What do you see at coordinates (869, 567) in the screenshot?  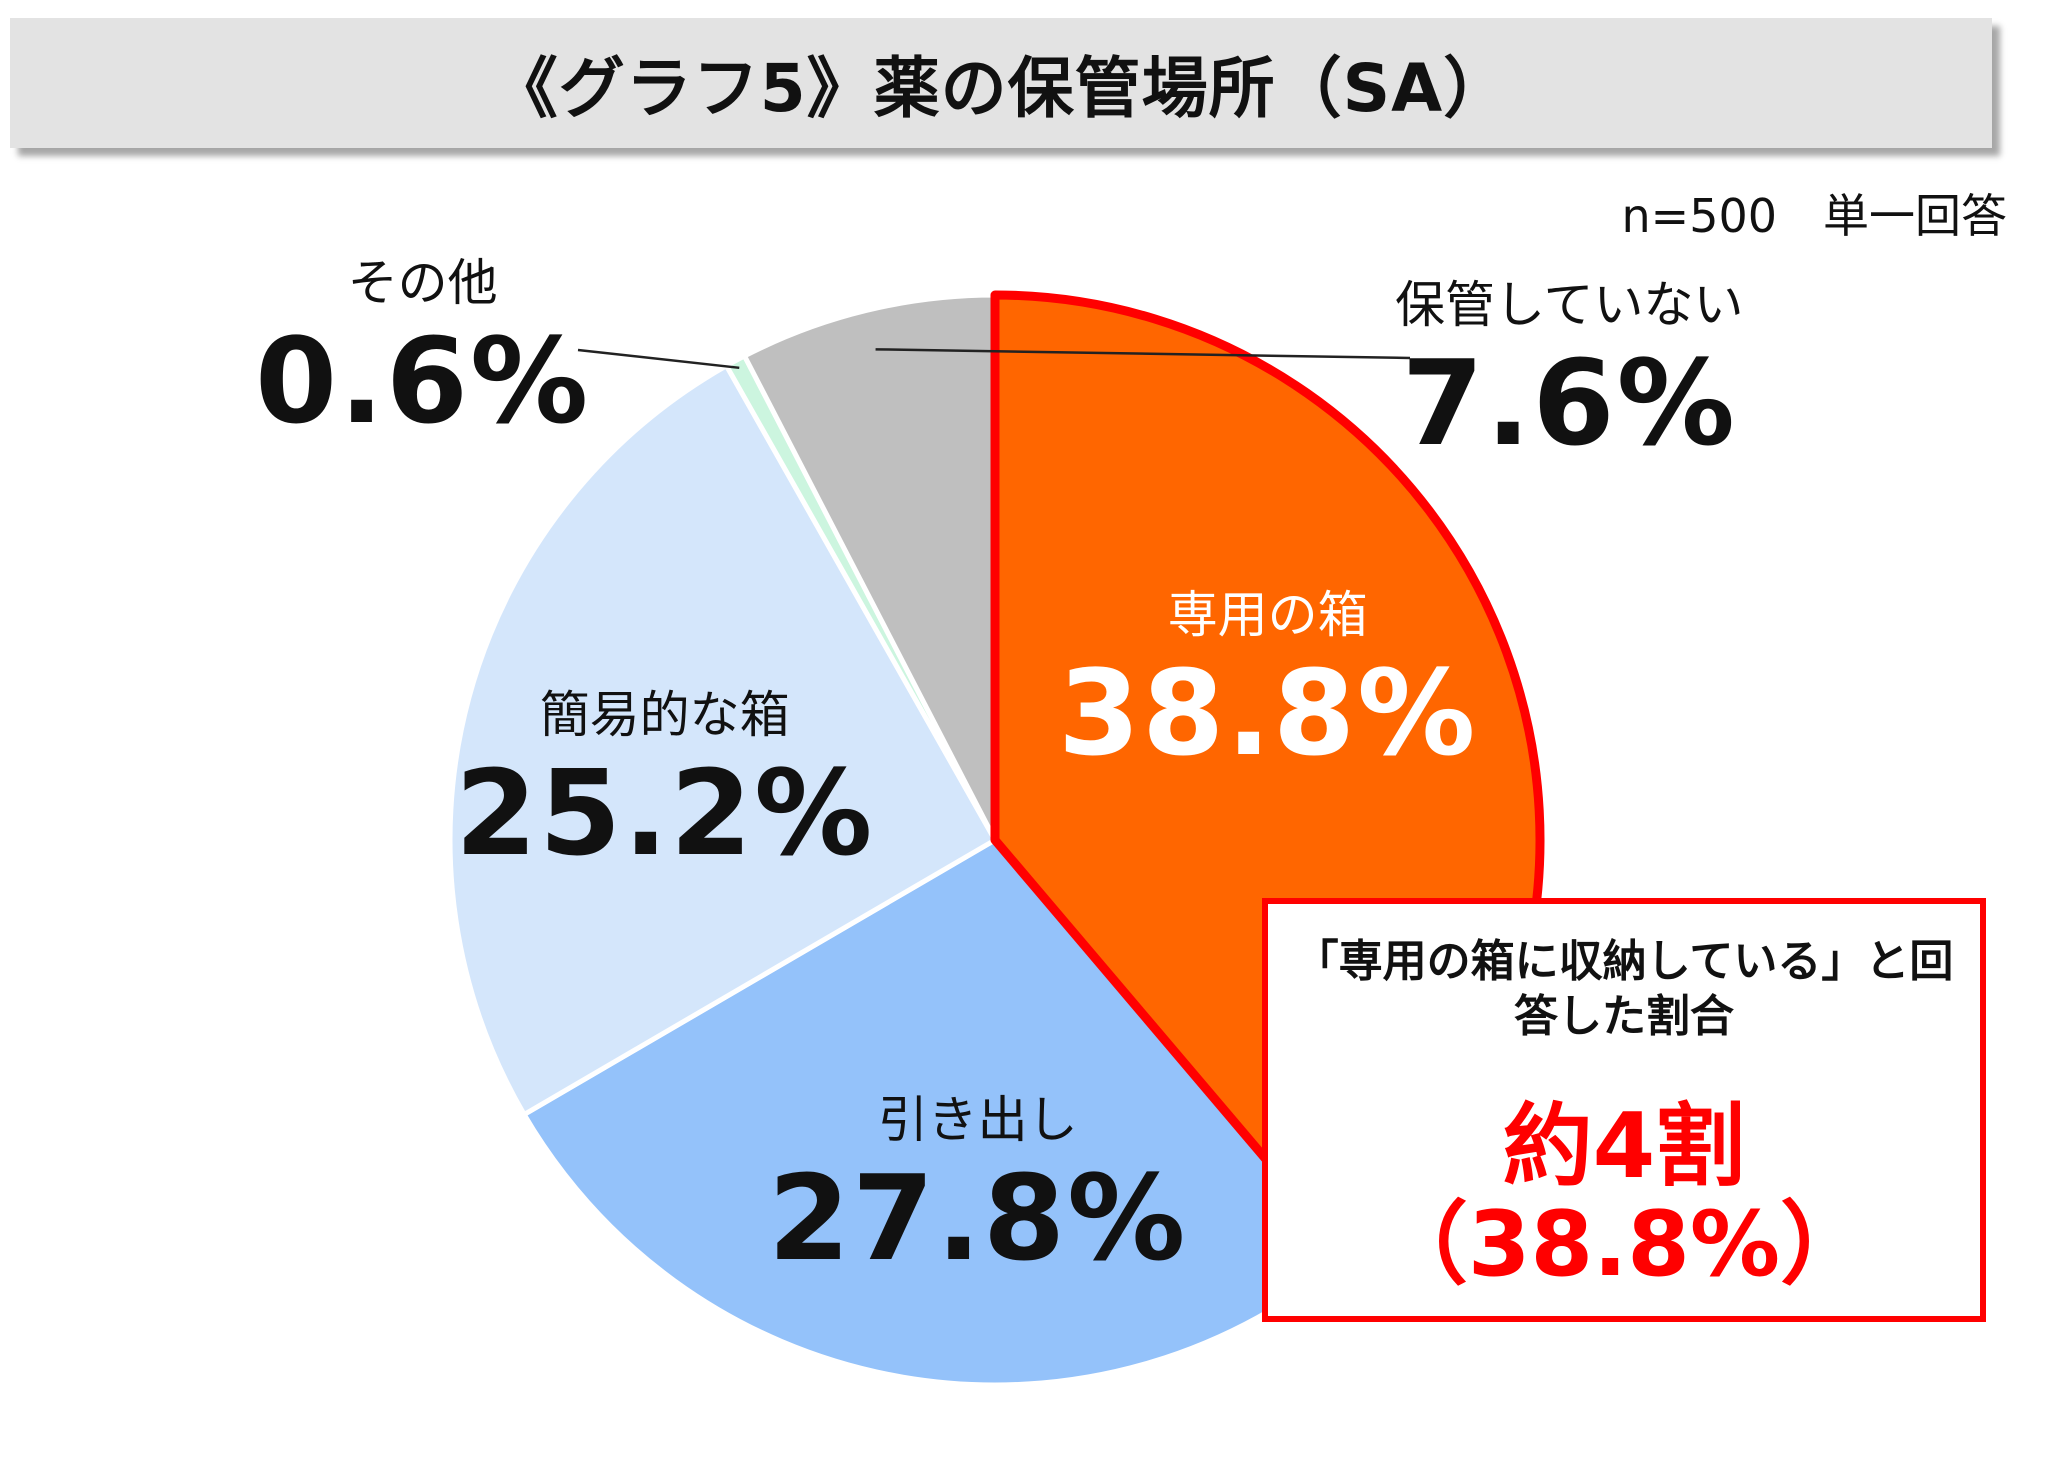 I see `pie-slice-not-stored` at bounding box center [869, 567].